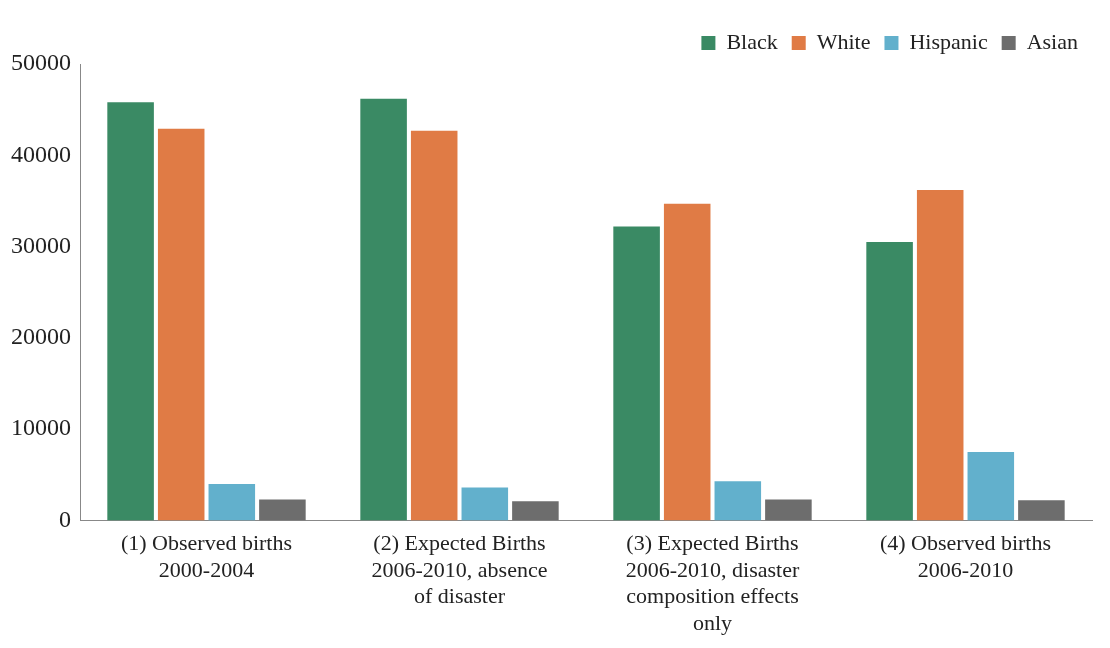 The image size is (1110, 648). I want to click on legend-label: Asian, so click(1052, 41).